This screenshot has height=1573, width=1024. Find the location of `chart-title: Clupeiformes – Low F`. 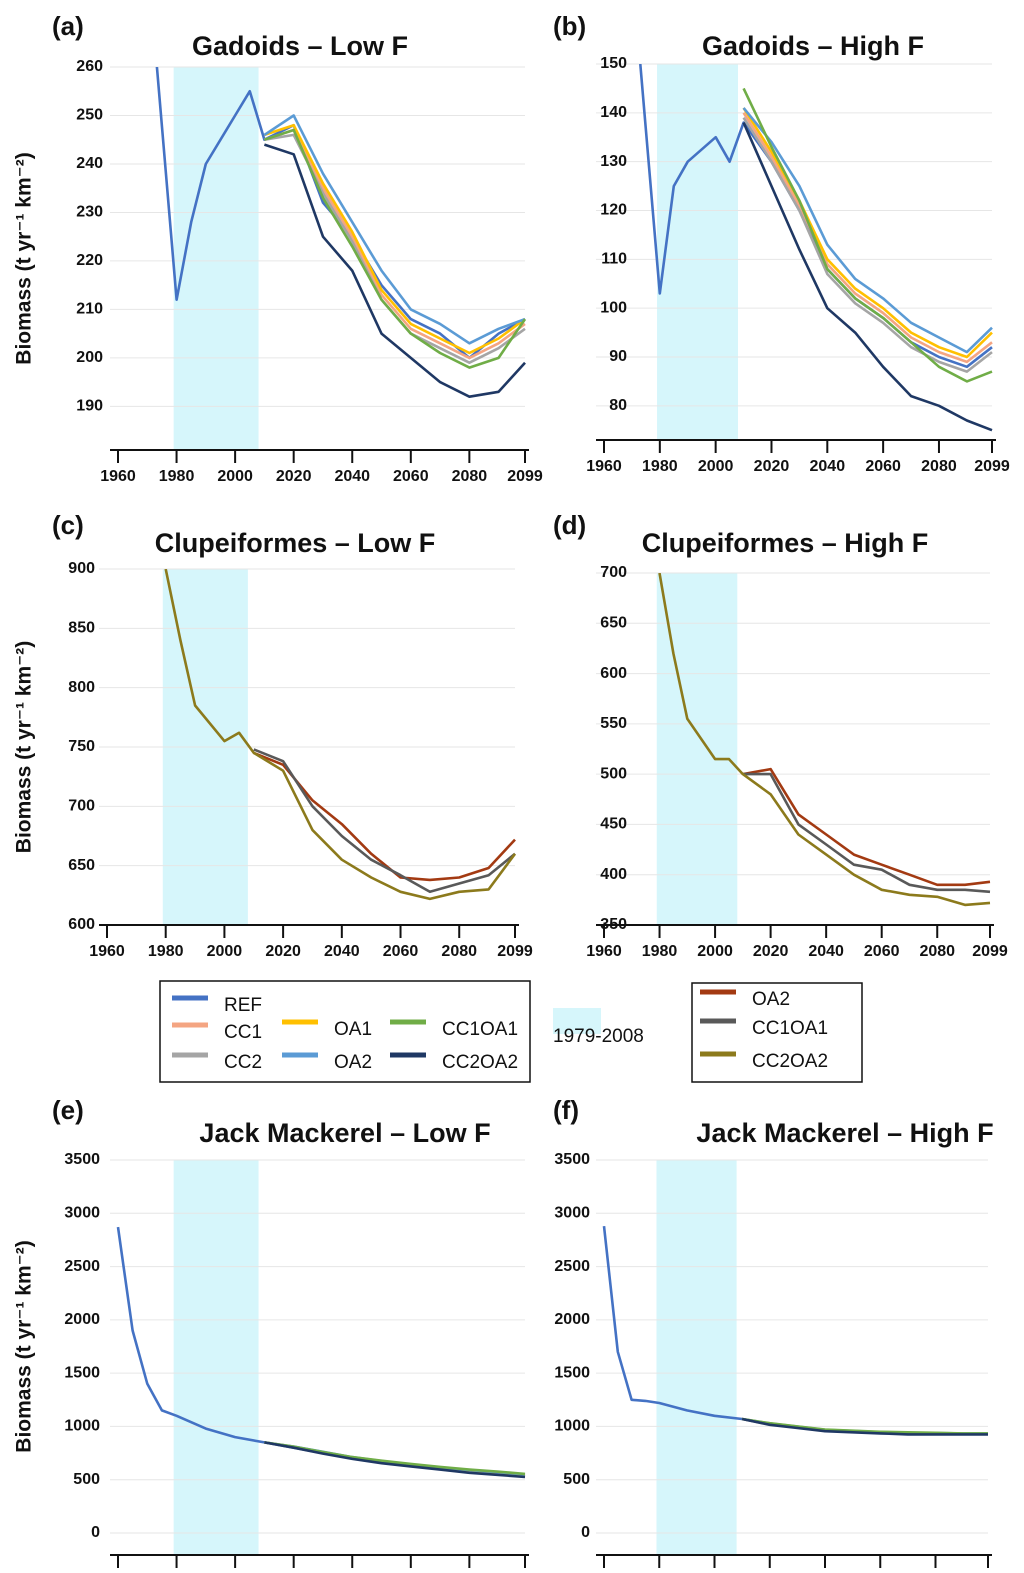

chart-title: Clupeiformes – Low F is located at coordinates (295, 543).